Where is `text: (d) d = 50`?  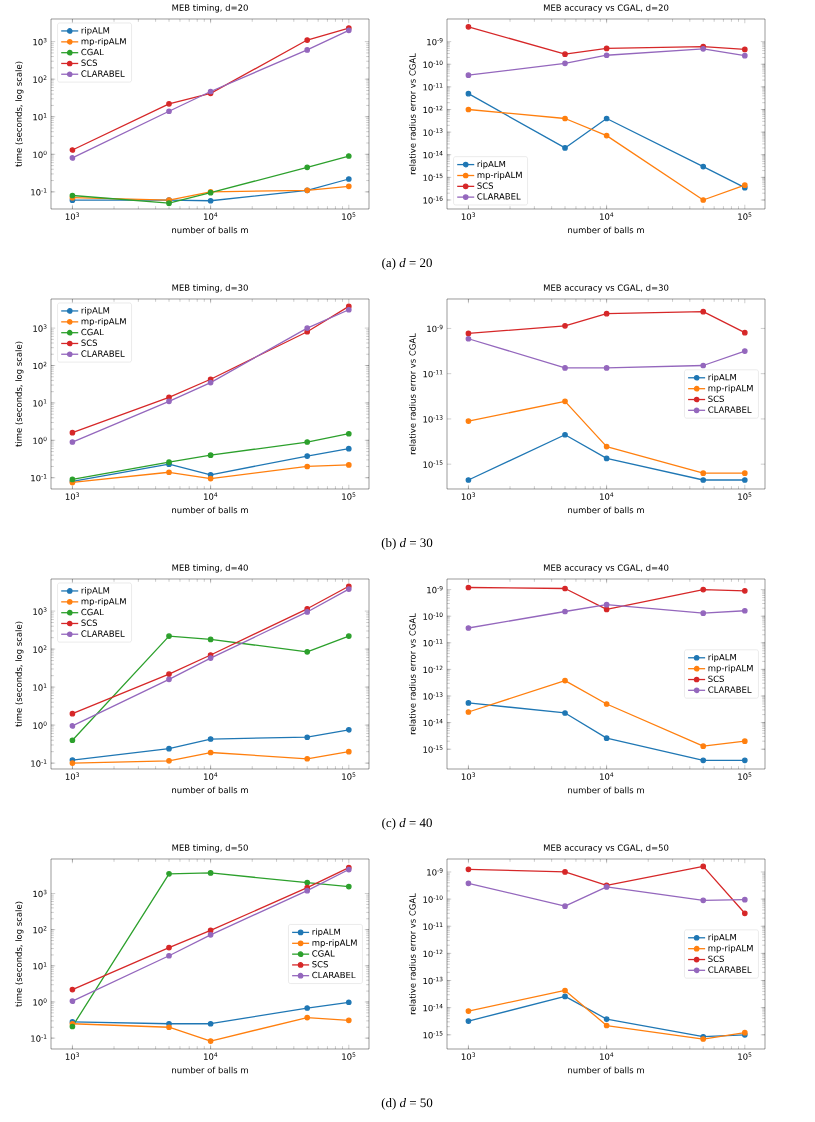 text: (d) d = 50 is located at coordinates (407, 1104).